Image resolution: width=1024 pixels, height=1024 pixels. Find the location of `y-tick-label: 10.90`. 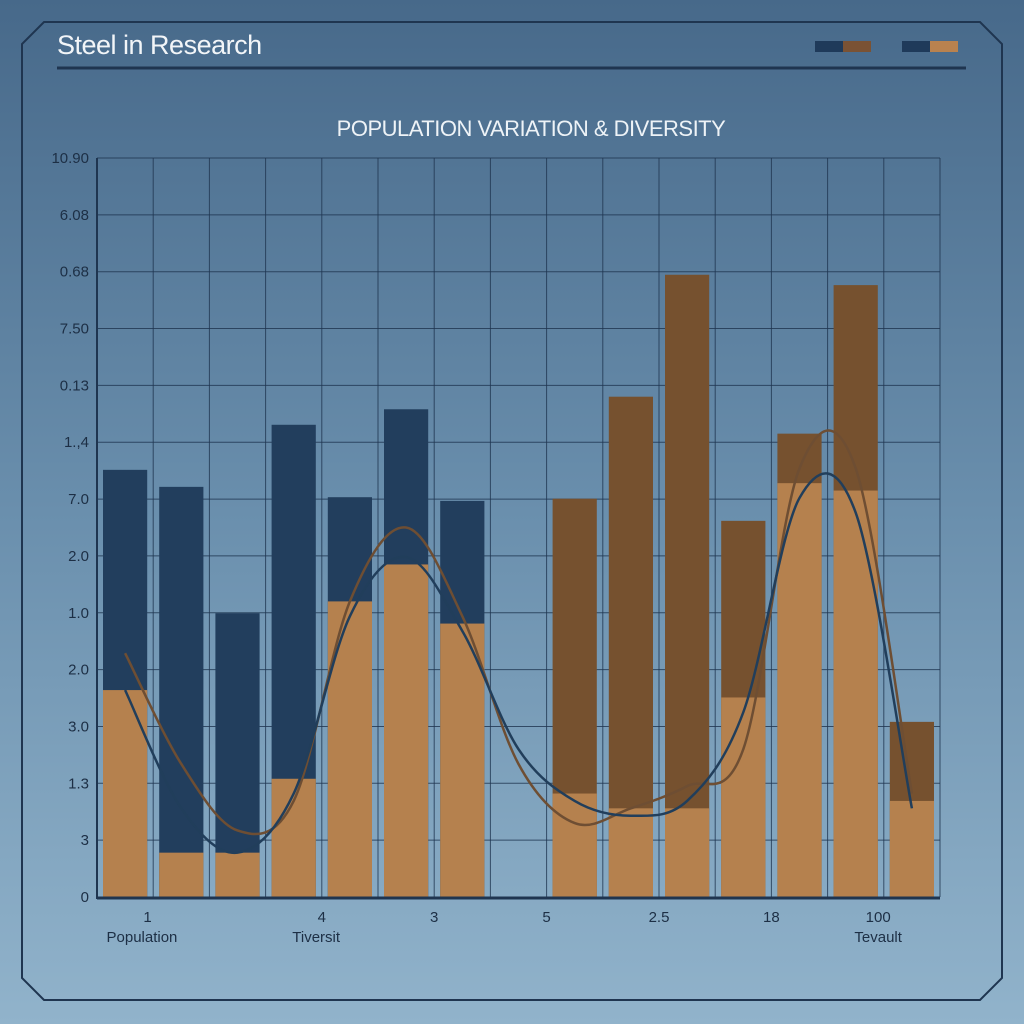

y-tick-label: 10.90 is located at coordinates (70, 158).